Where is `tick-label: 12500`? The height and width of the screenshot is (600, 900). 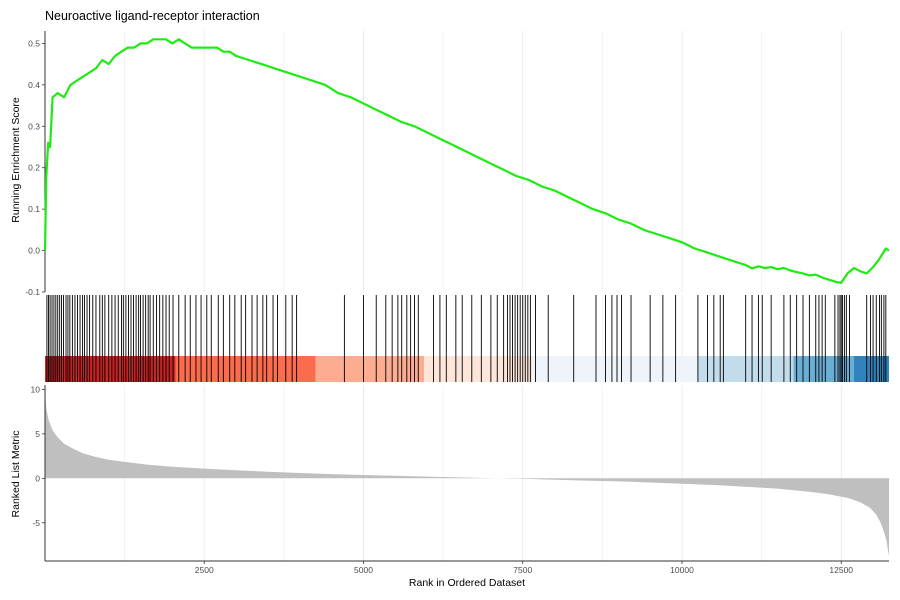
tick-label: 12500 is located at coordinates (841, 570).